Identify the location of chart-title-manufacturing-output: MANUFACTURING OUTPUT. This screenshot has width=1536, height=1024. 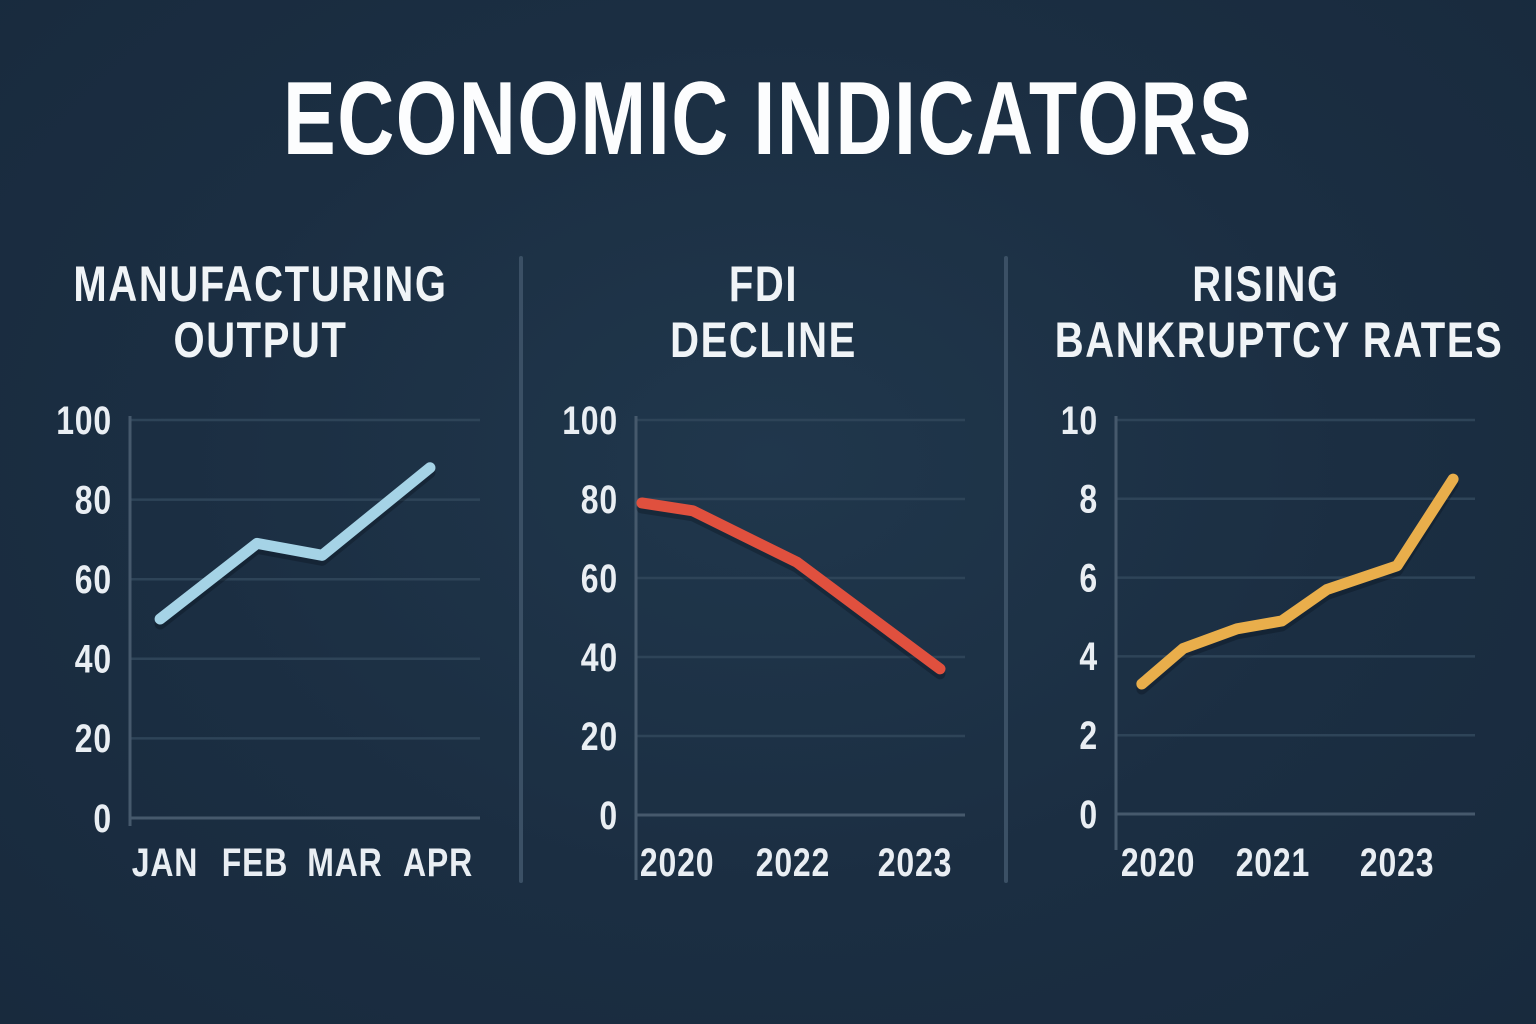
(260, 312).